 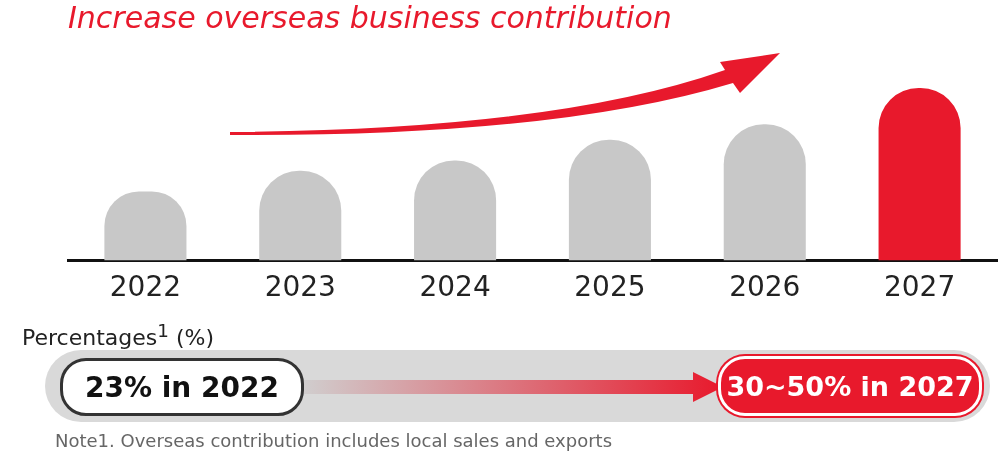 I want to click on x-tick-label: 2023, so click(x=300, y=287).